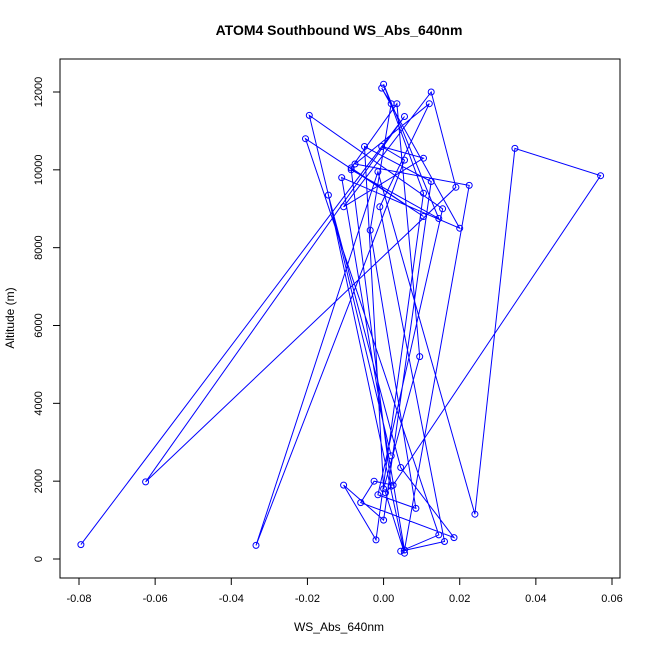 This screenshot has width=650, height=650. What do you see at coordinates (339, 30) in the screenshot?
I see `chart-title: ATOM4 Southbound WS_Abs_640nm` at bounding box center [339, 30].